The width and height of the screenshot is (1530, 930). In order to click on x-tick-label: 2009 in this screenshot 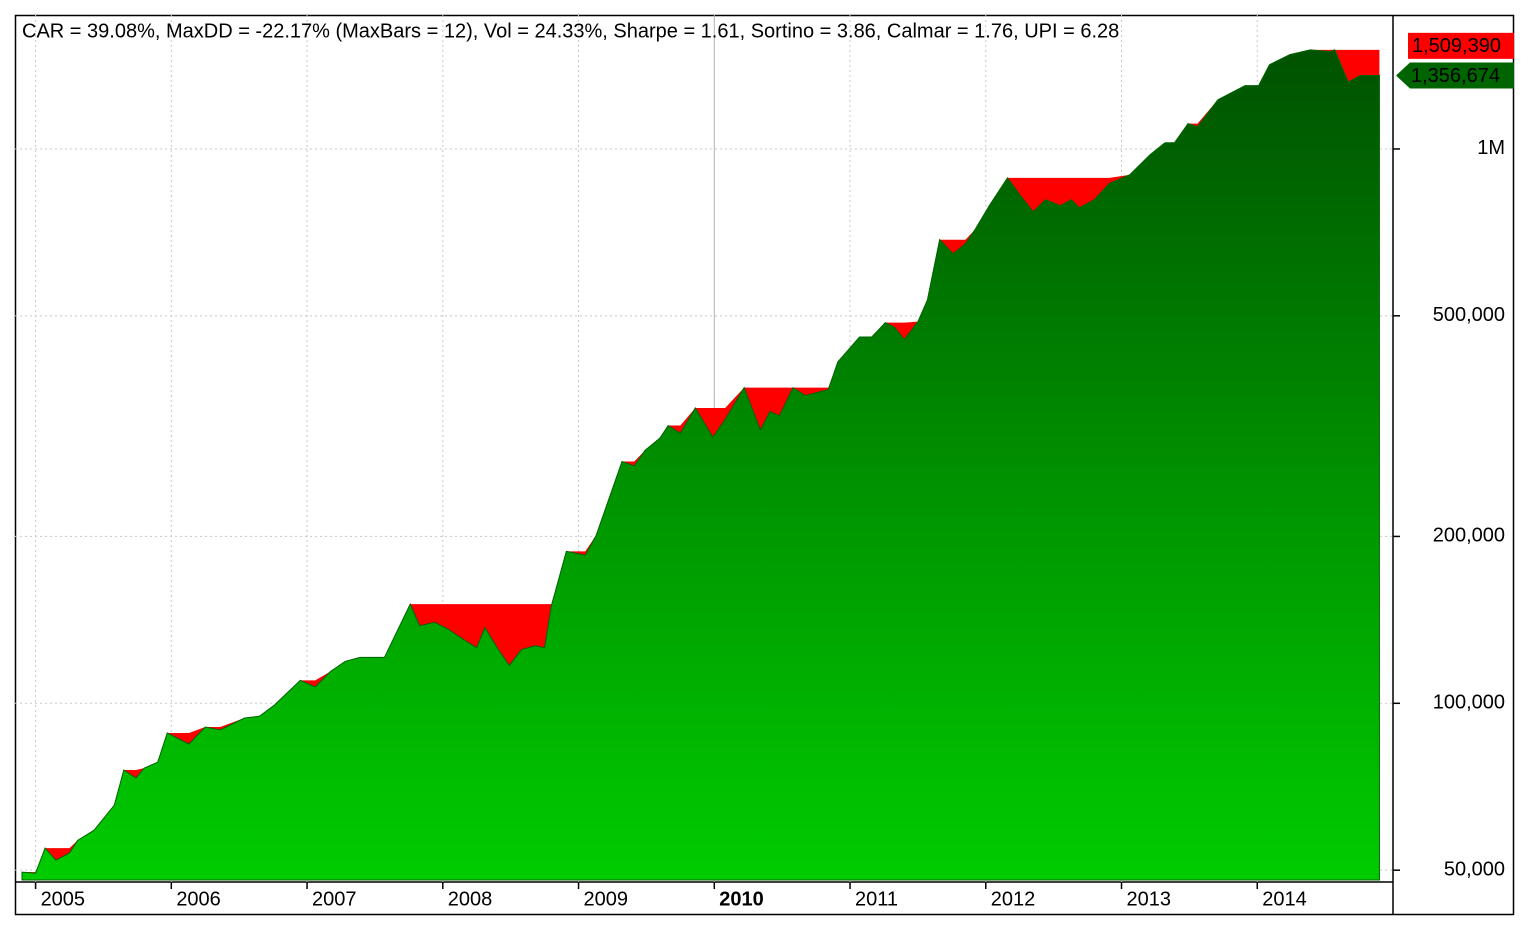, I will do `click(606, 899)`.